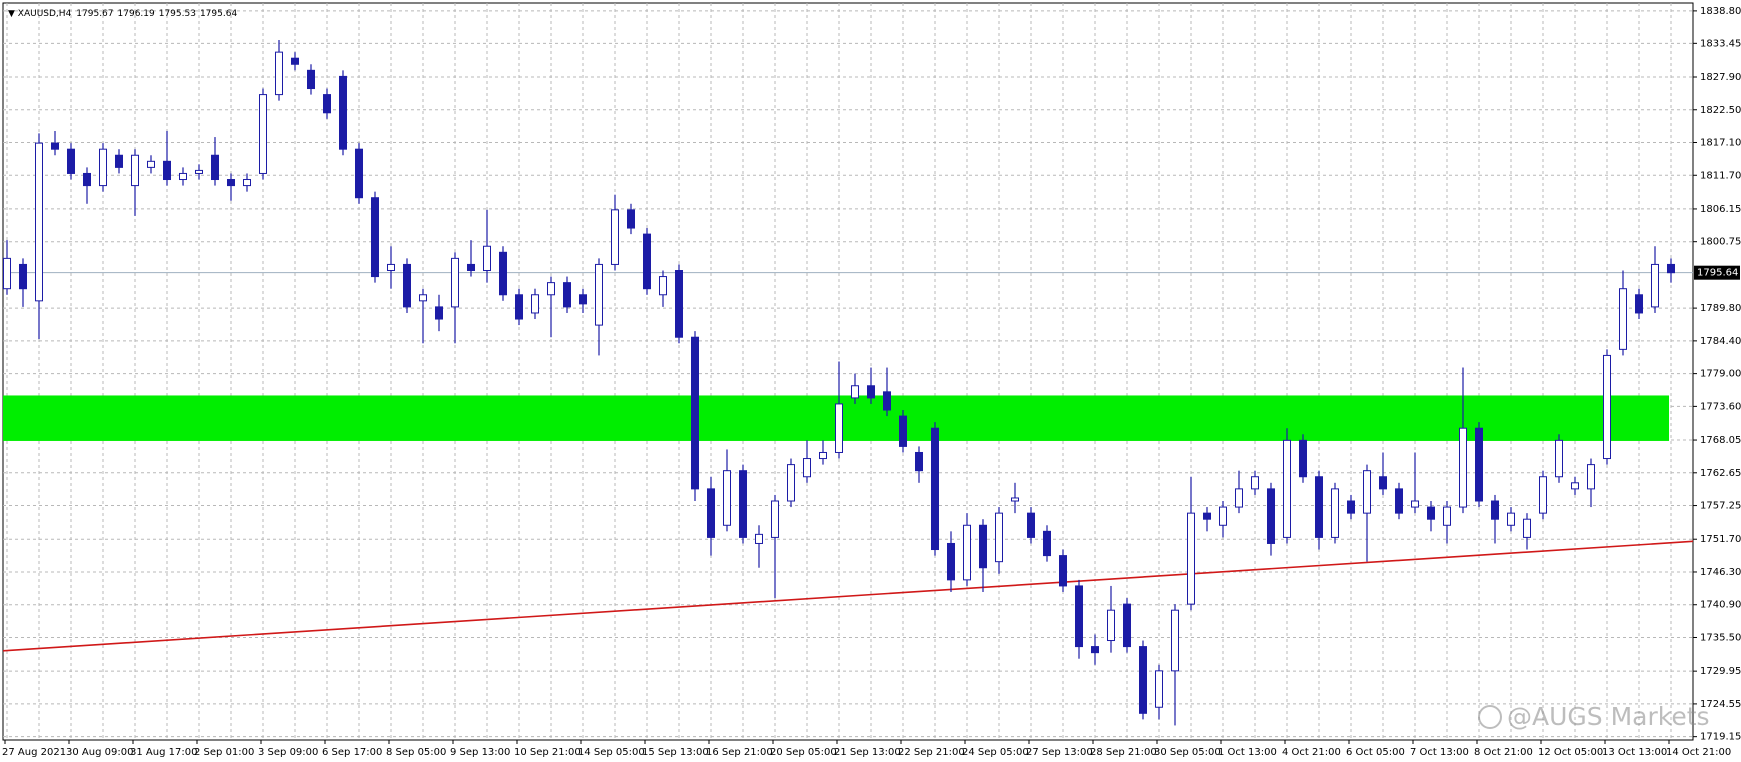 This screenshot has width=1741, height=762. I want to click on y-tick-label: 1735.50, so click(1720, 637).